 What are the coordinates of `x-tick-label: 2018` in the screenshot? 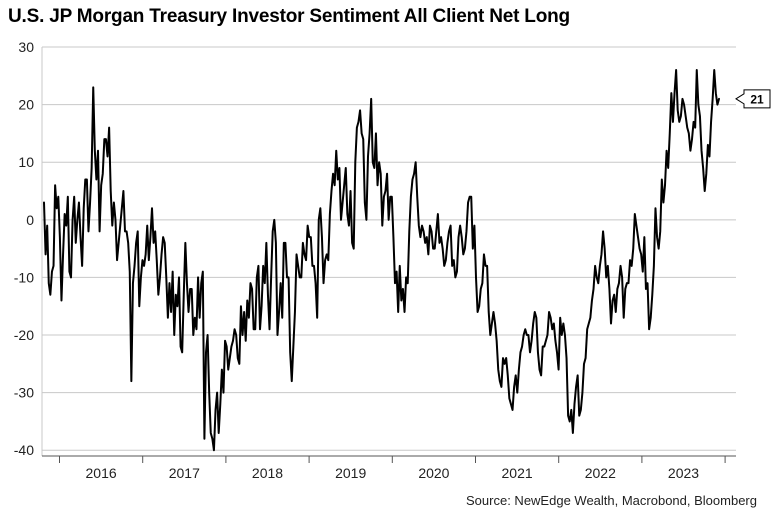 It's located at (267, 473).